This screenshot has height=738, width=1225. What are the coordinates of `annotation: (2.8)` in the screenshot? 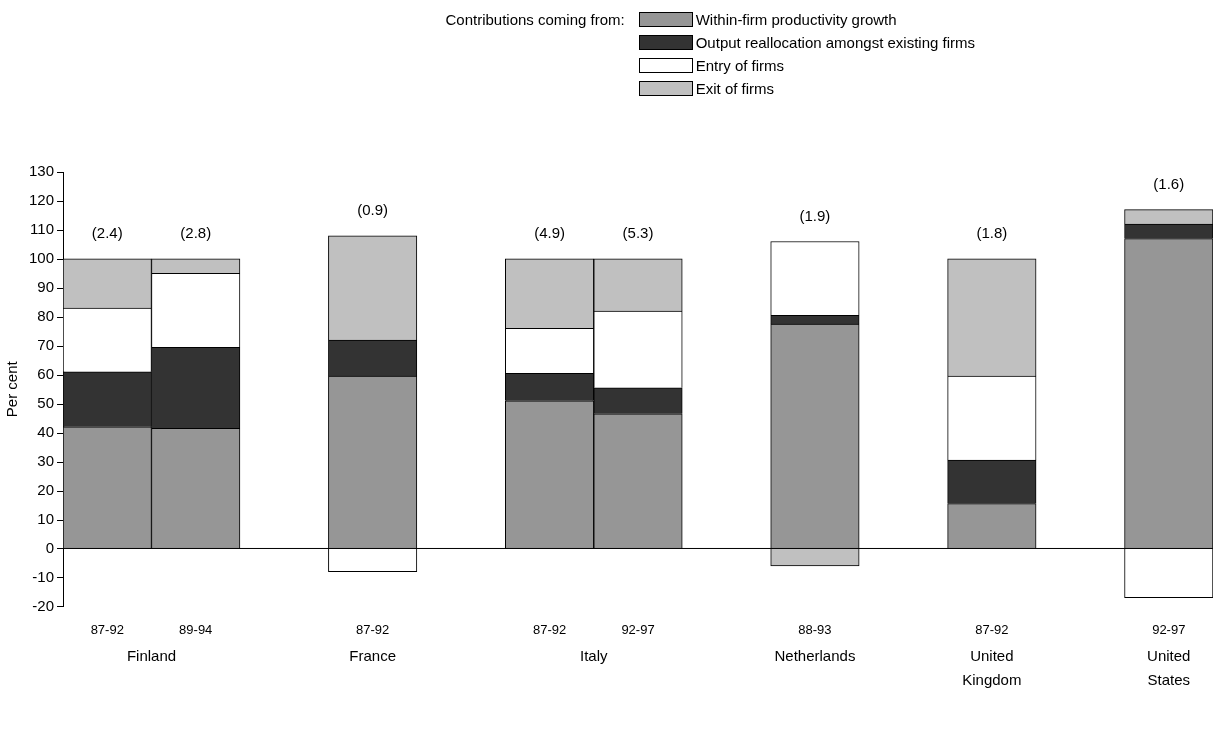 It's located at (196, 233).